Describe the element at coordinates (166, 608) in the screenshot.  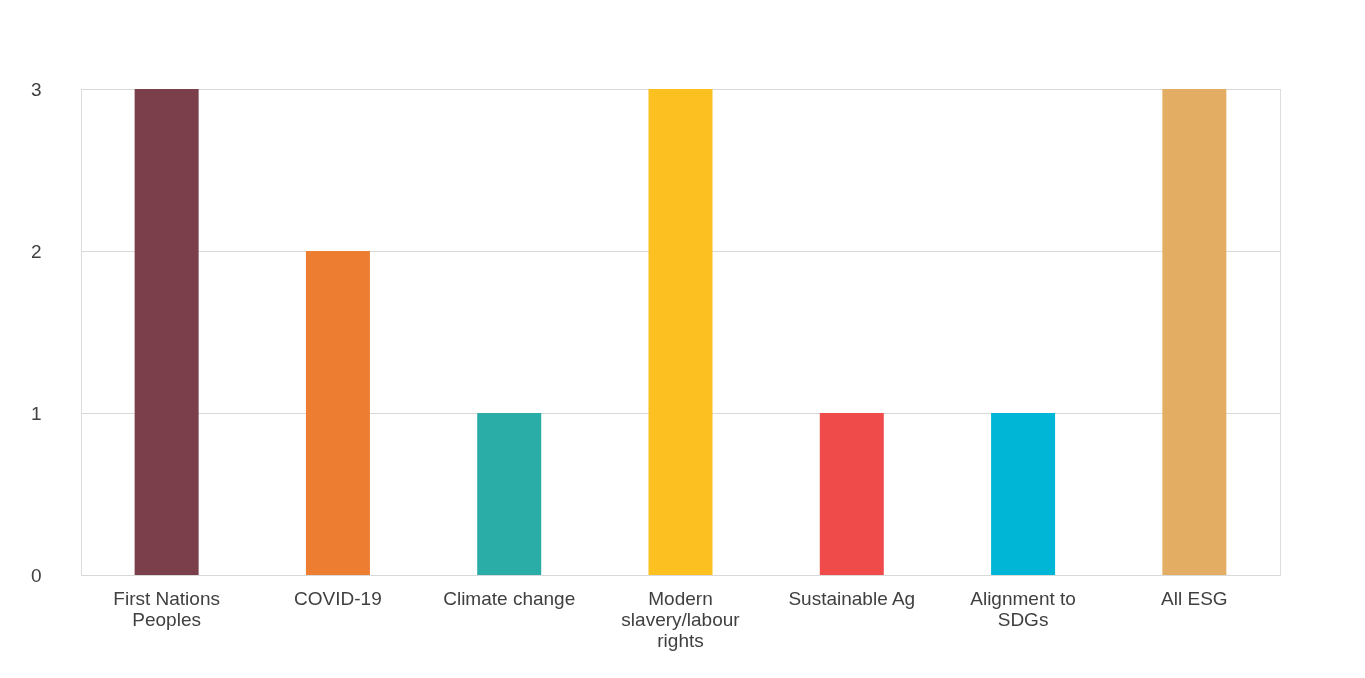
I see `x-tick-label: First Nations Peoples` at that location.